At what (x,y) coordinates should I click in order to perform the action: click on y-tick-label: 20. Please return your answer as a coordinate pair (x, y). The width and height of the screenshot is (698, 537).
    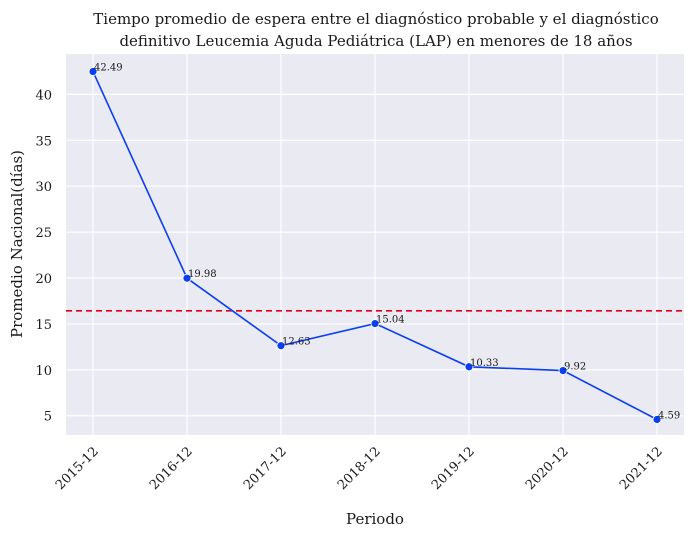
    Looking at the image, I should click on (43, 279).